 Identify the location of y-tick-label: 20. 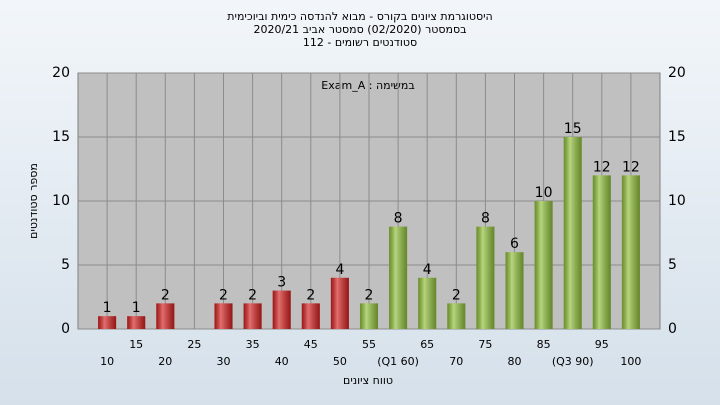
(61, 73).